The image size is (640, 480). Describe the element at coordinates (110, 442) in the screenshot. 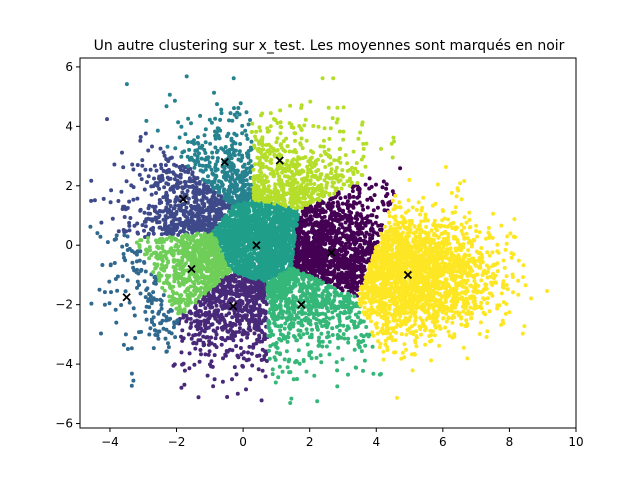

I see `x-tick-label: −4` at that location.